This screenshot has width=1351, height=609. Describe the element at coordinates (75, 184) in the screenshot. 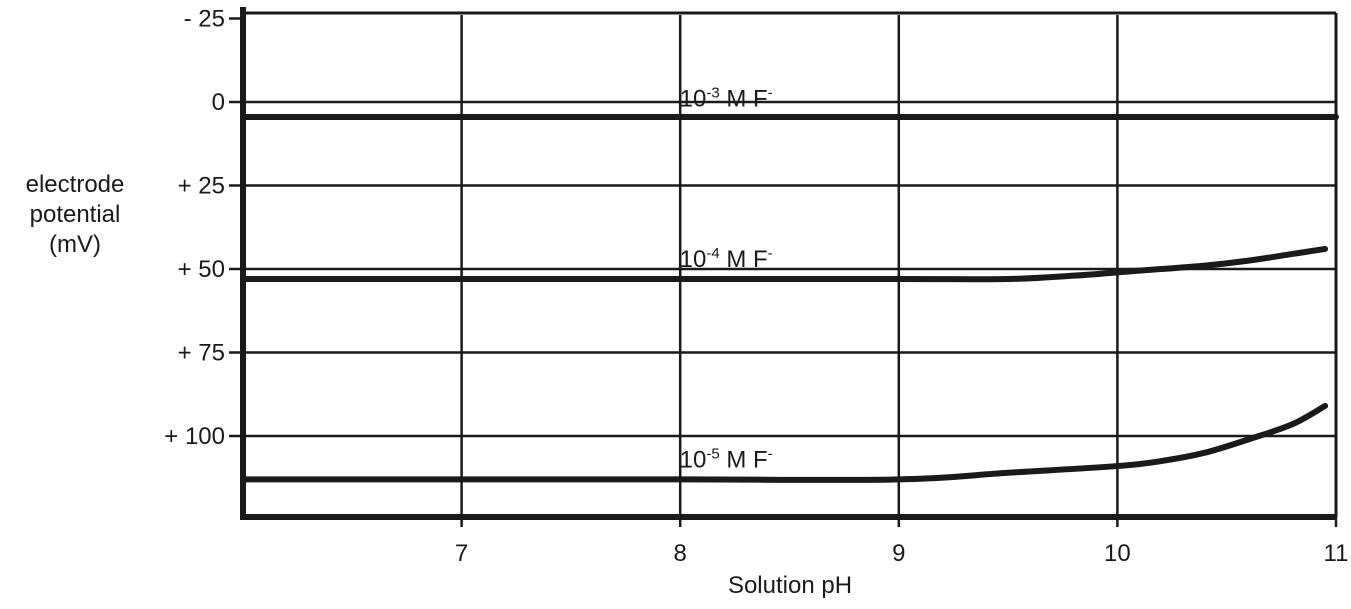

I see `y-axis-label-line: electrode` at that location.